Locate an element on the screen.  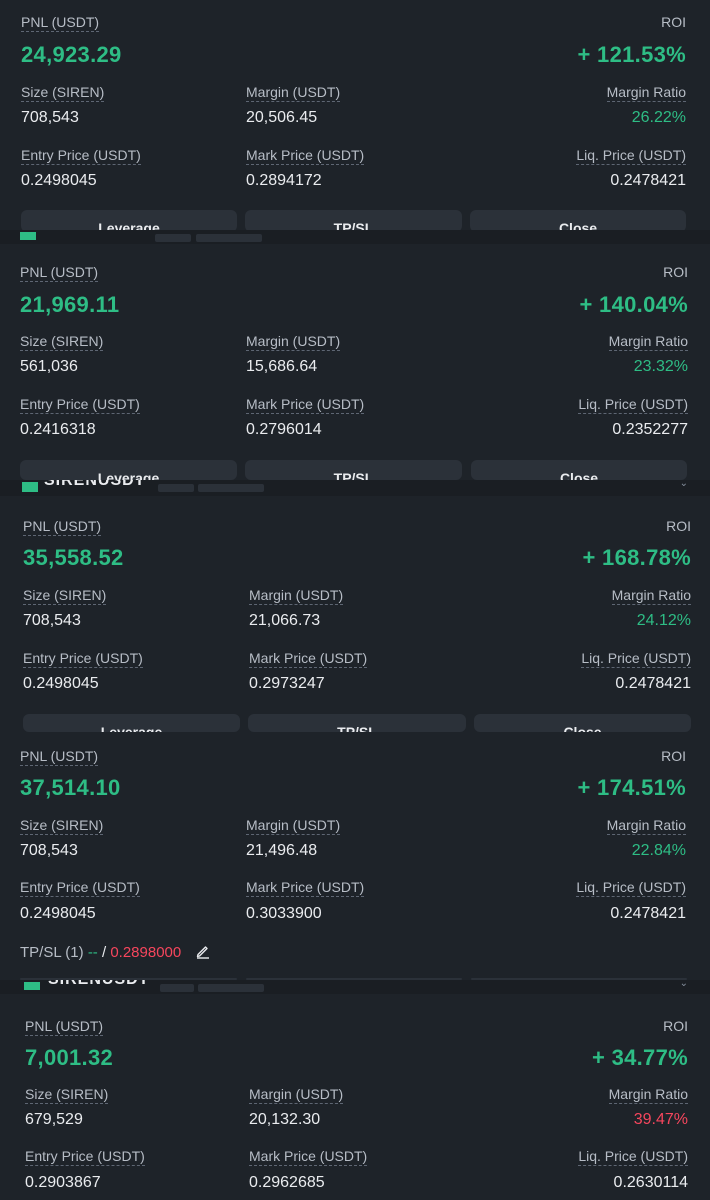
size-value: 679,529 is located at coordinates (54, 1119).